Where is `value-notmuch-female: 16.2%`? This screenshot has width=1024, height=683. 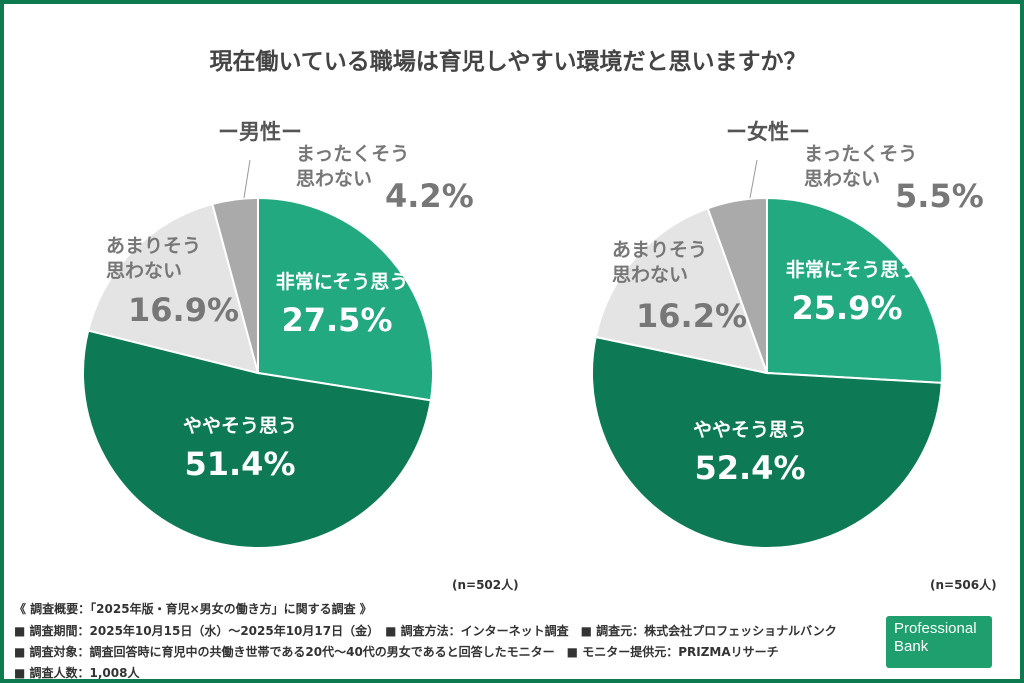
value-notmuch-female: 16.2% is located at coordinates (692, 316).